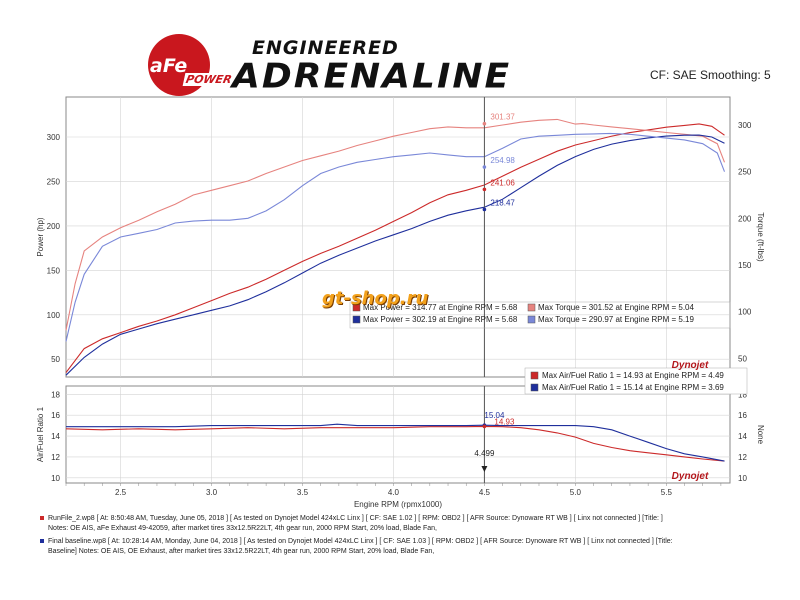  Describe the element at coordinates (375, 298) in the screenshot. I see `watermark: gt-shop.ru` at that location.